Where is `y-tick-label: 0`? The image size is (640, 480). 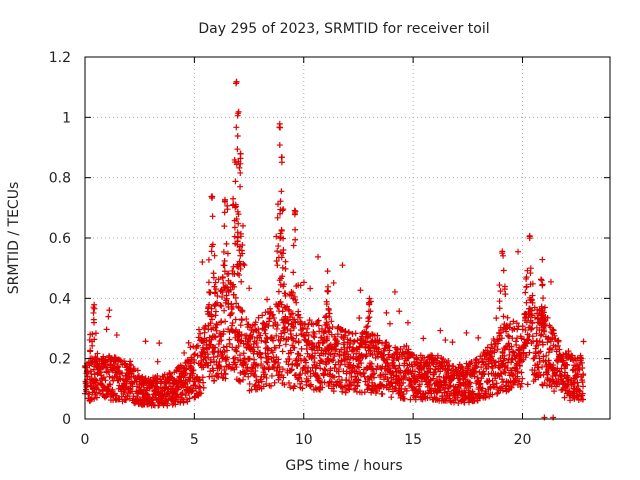 y-tick-label: 0 is located at coordinates (66, 420).